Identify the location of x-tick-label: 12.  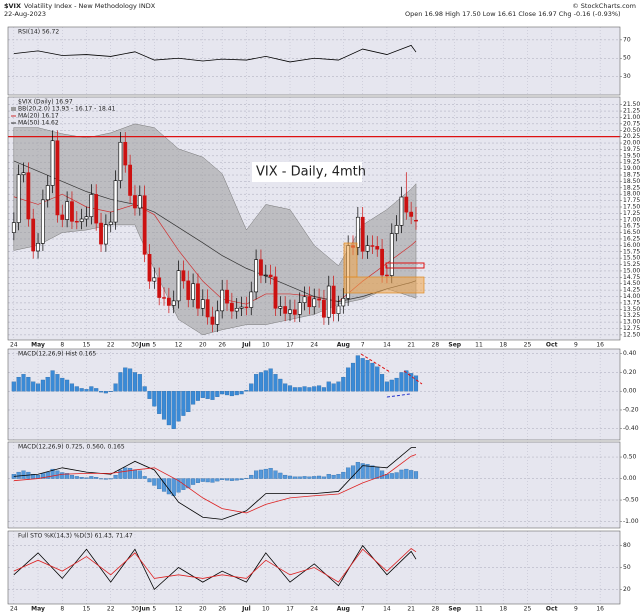
(179, 609).